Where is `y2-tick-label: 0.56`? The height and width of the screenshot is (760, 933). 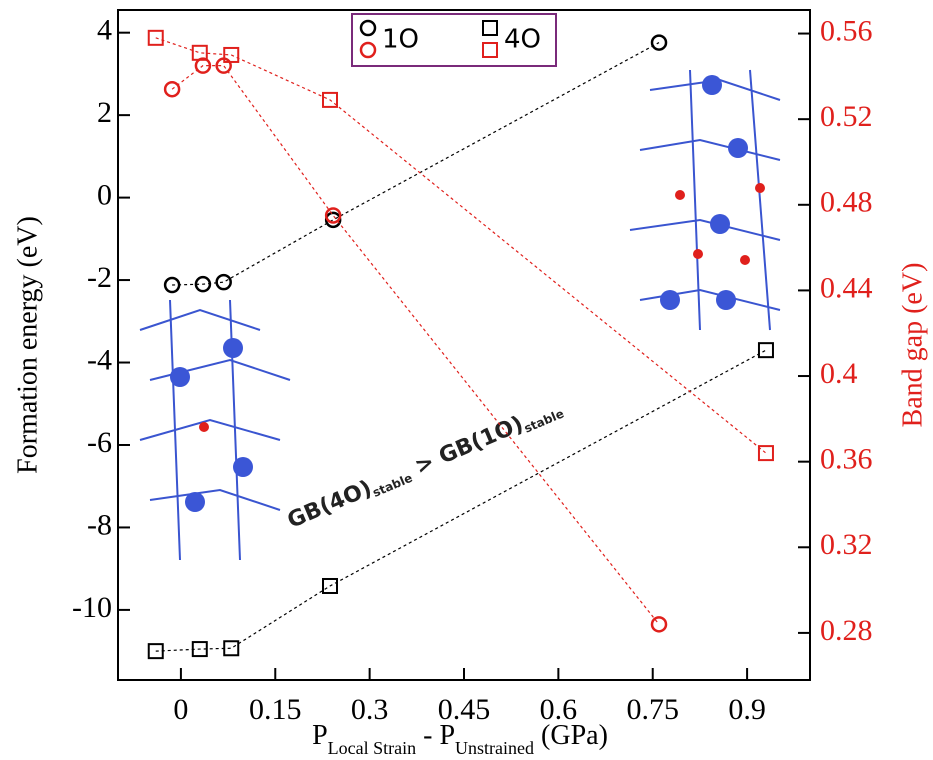 y2-tick-label: 0.56 is located at coordinates (846, 30).